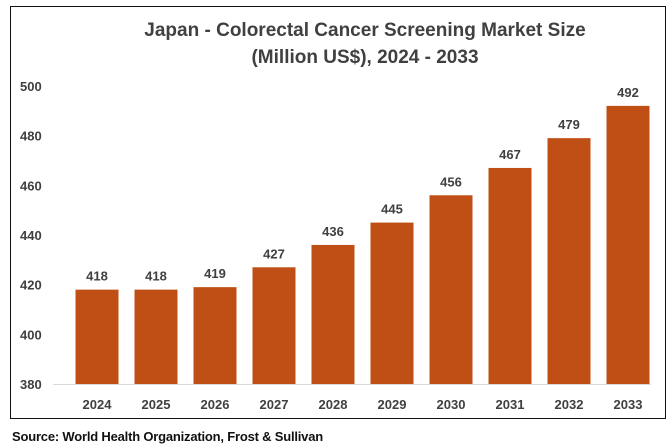 The image size is (672, 448). Describe the element at coordinates (31, 235) in the screenshot. I see `y-tick-label: 440` at that location.